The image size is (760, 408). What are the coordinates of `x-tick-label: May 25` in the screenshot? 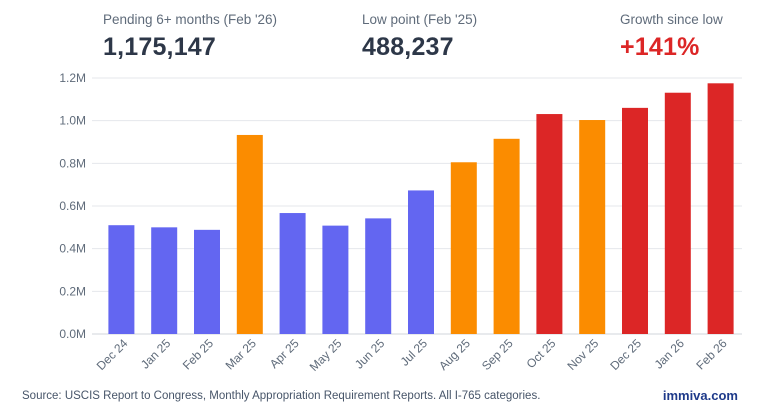 It's located at (326, 355).